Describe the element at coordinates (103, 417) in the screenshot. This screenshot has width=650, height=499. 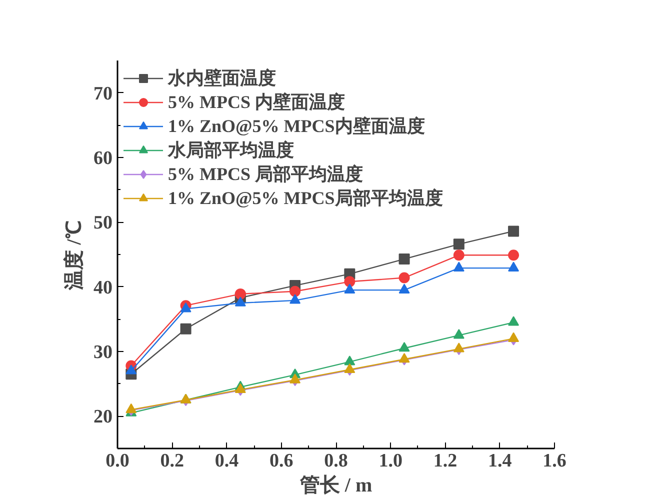
I see `y-tick-label: 20` at that location.